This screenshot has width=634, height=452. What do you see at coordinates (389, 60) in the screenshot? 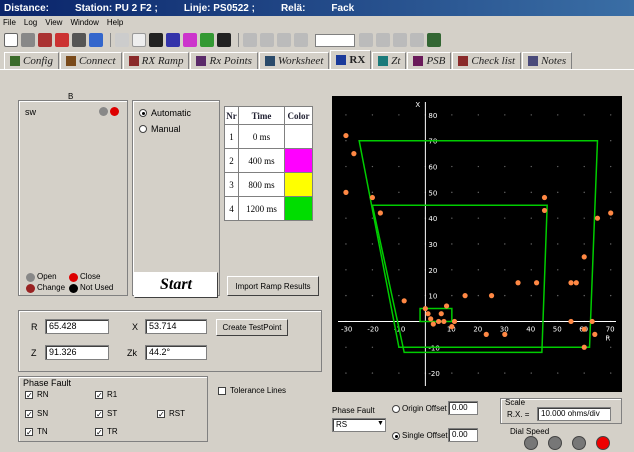
I see `tab-zt: Zt` at bounding box center [389, 60].